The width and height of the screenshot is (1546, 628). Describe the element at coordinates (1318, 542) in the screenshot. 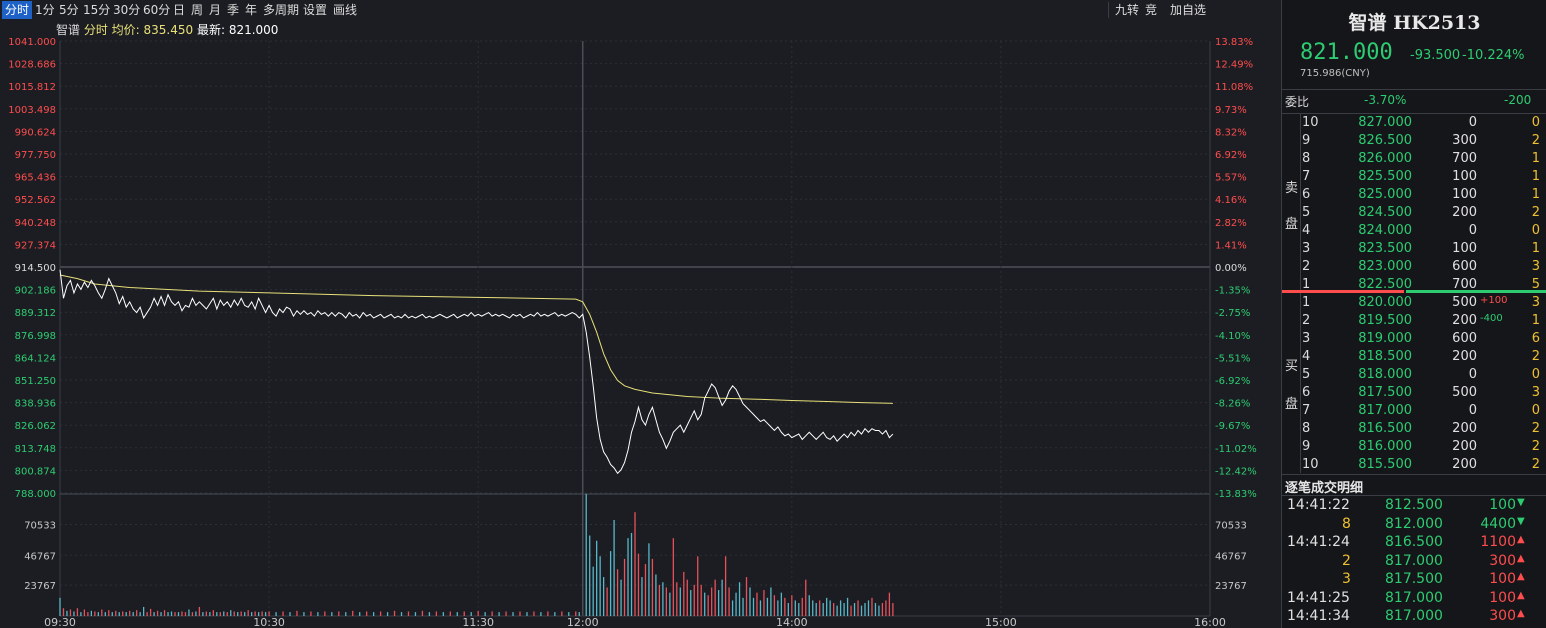

I see `tick-time: 14:41:24` at that location.